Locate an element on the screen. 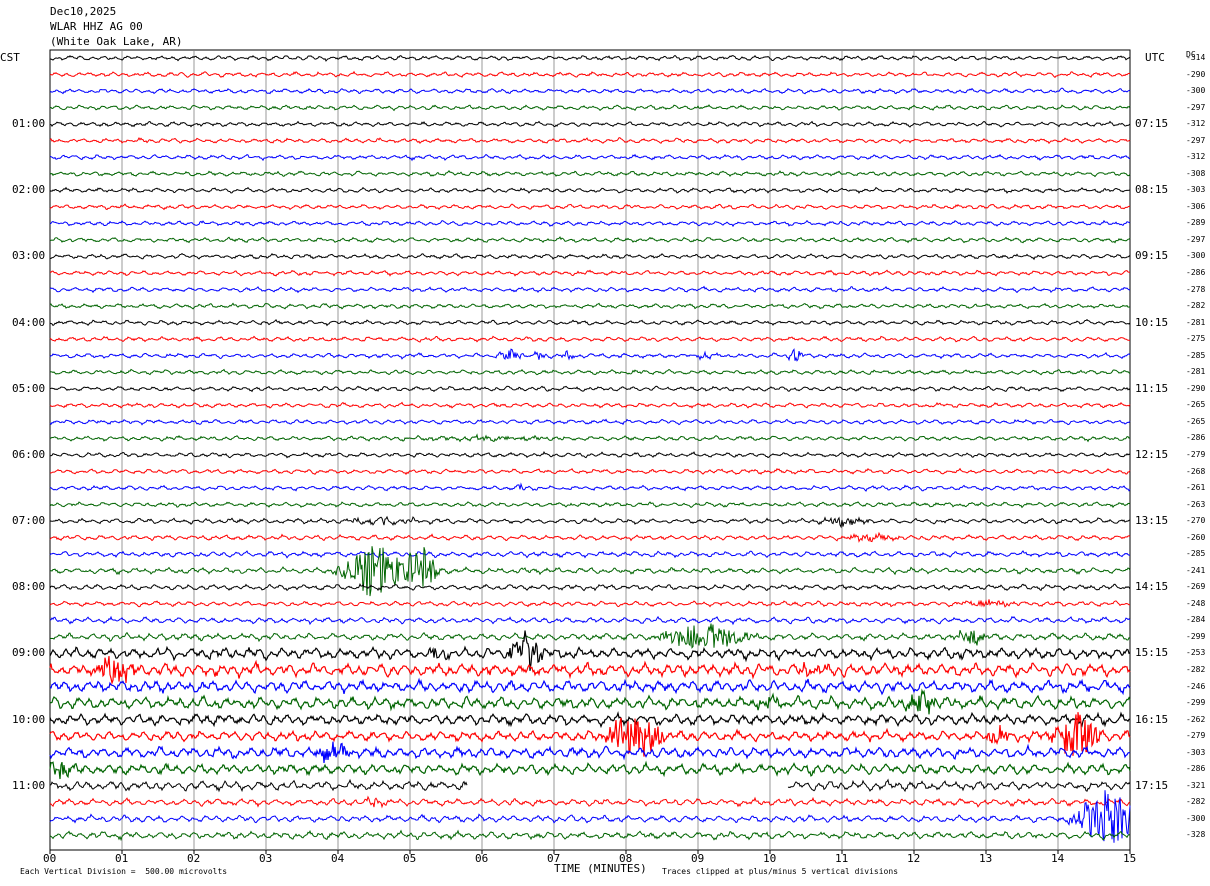 This screenshot has width=1210, height=886. x-tick-label: 11 is located at coordinates (842, 858).